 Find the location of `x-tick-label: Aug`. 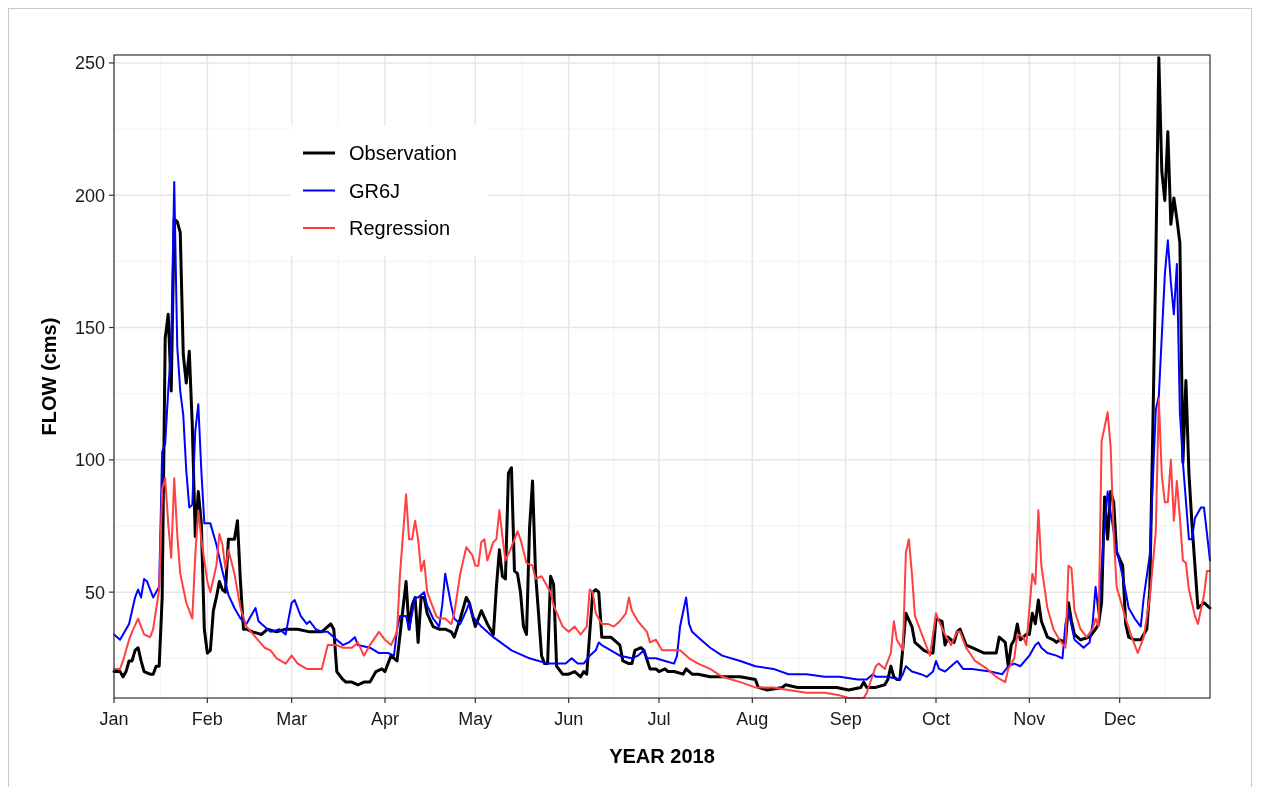

x-tick-label: Aug is located at coordinates (752, 719).